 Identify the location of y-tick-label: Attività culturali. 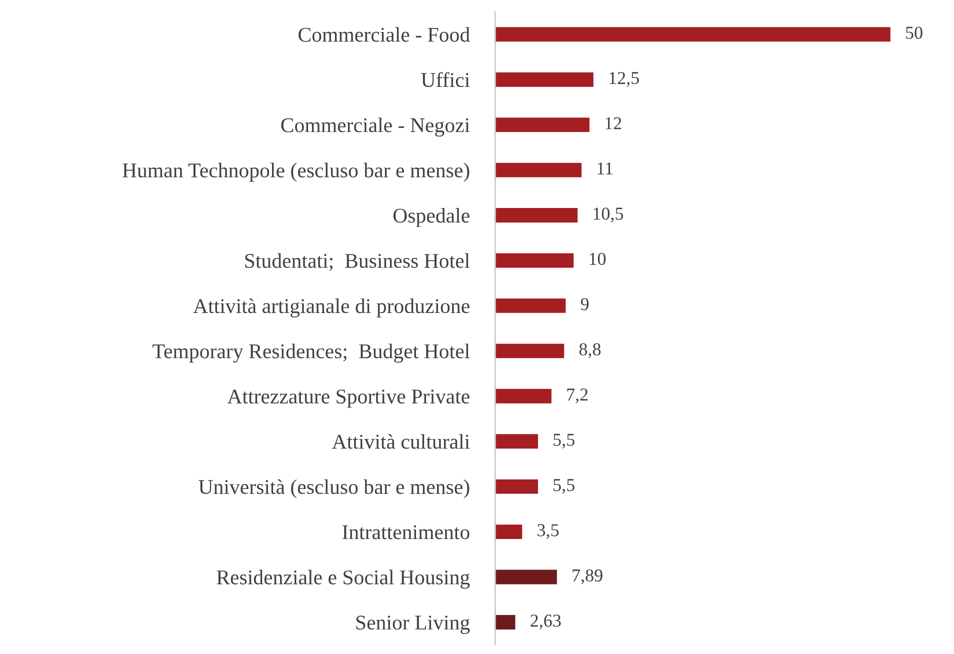
(401, 441).